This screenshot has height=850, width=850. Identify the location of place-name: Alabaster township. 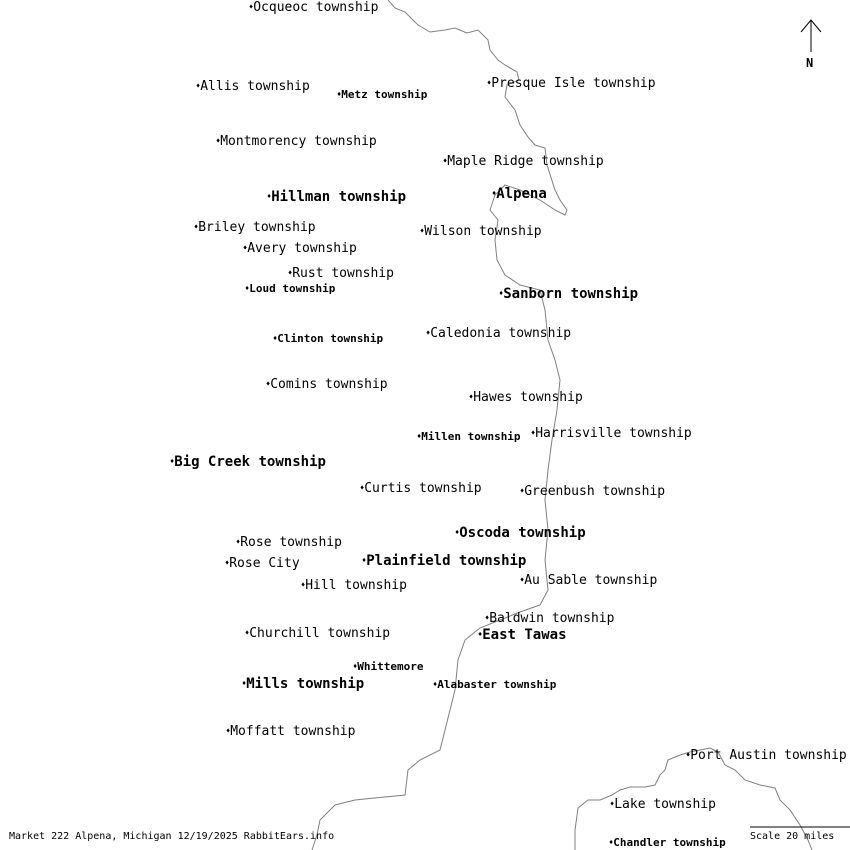
(497, 684).